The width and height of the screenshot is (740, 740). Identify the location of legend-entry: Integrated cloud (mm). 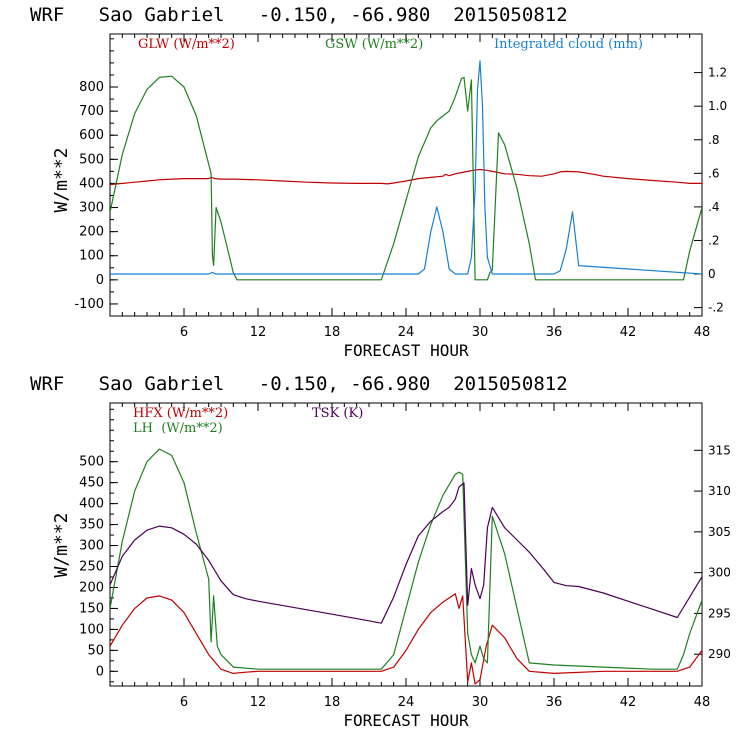
(568, 44).